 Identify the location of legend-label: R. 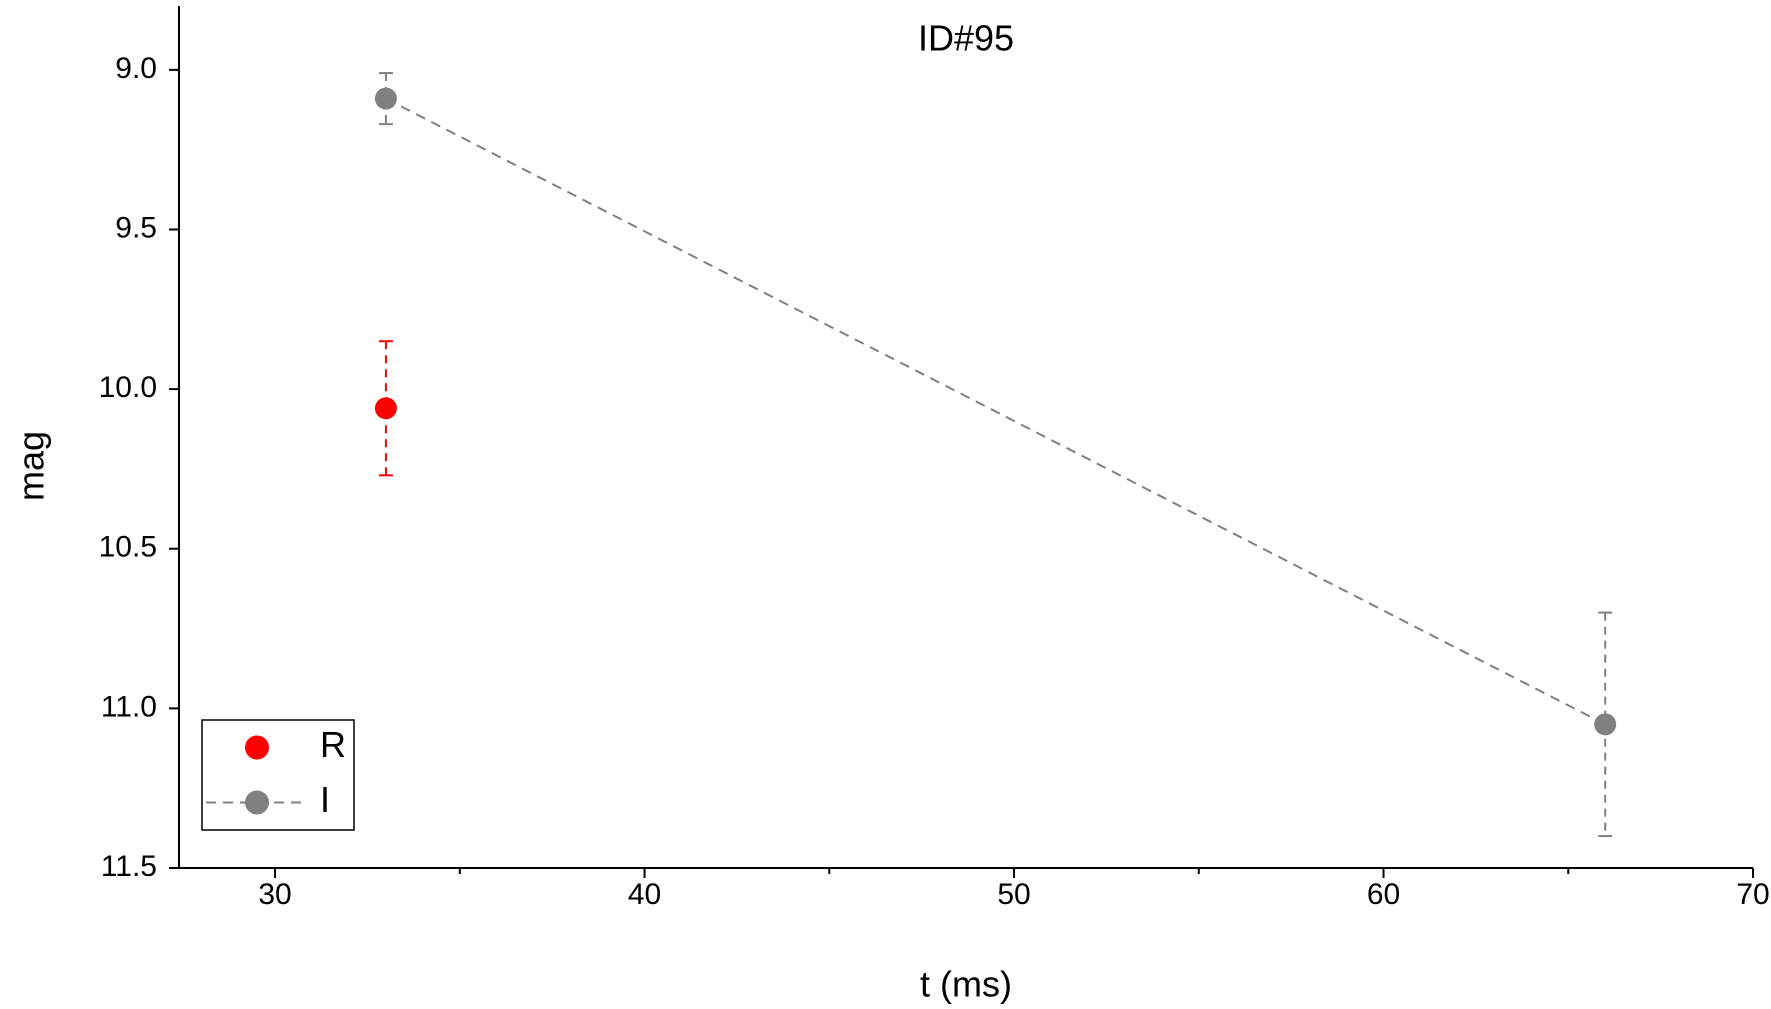
(333, 744).